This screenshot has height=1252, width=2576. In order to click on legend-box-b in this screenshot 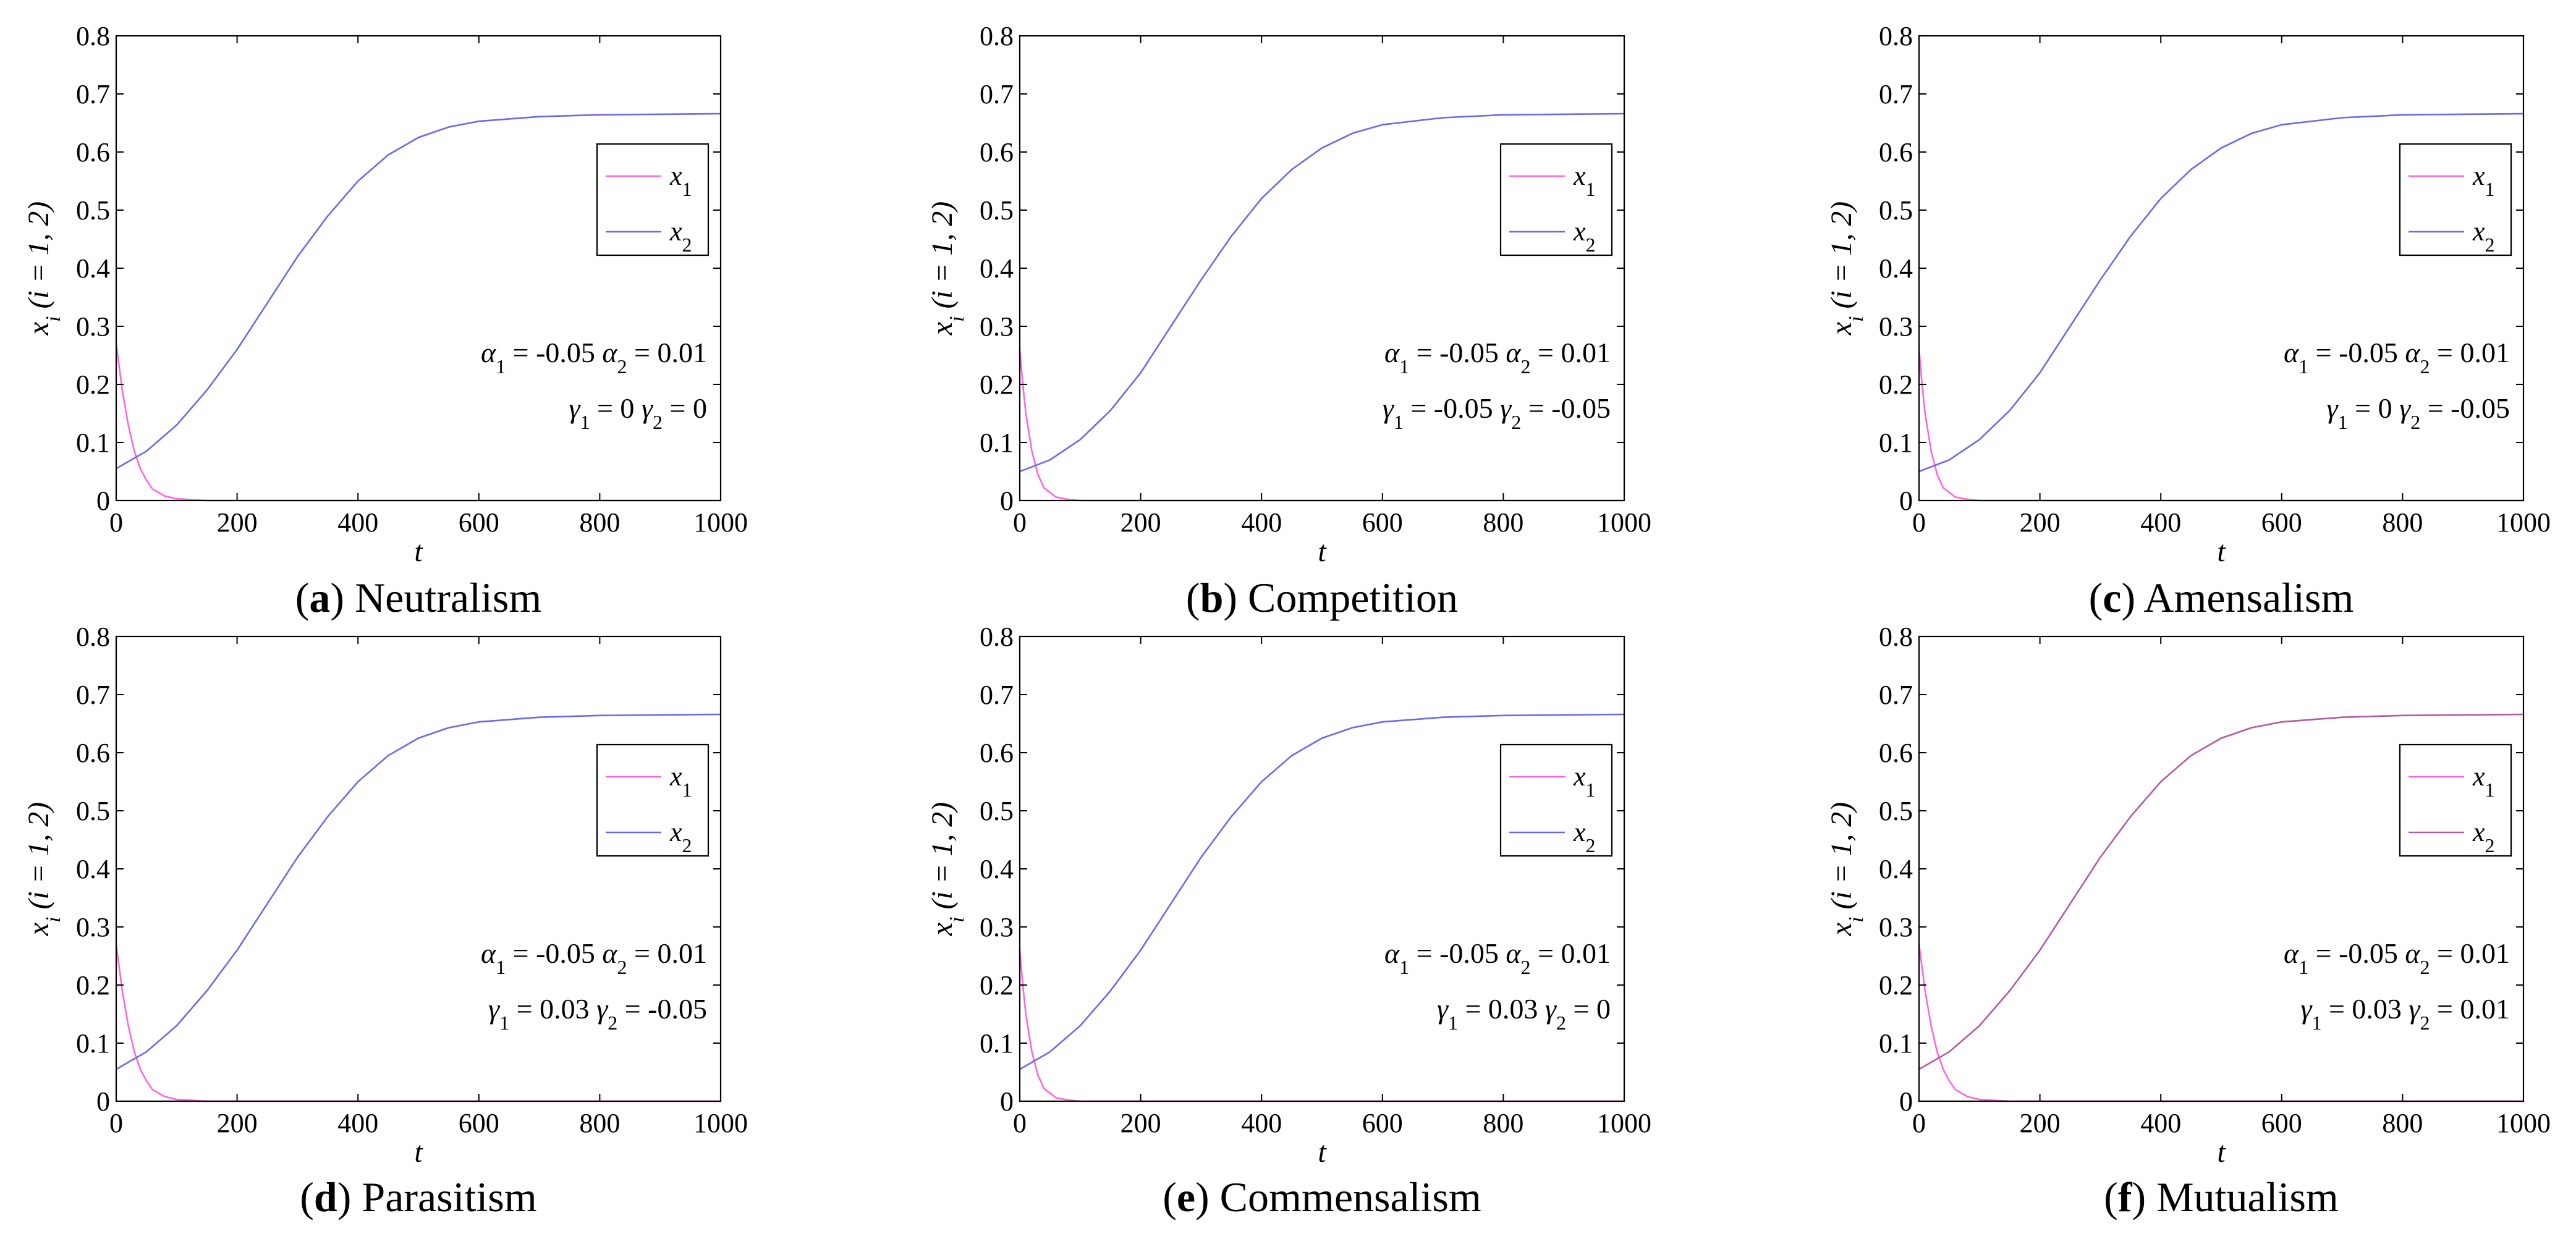, I will do `click(1556, 200)`.